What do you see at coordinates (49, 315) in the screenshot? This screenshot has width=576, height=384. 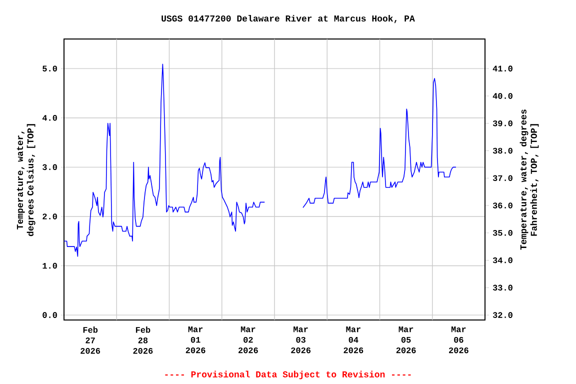 I see `y-tick-label: 0.0` at bounding box center [49, 315].